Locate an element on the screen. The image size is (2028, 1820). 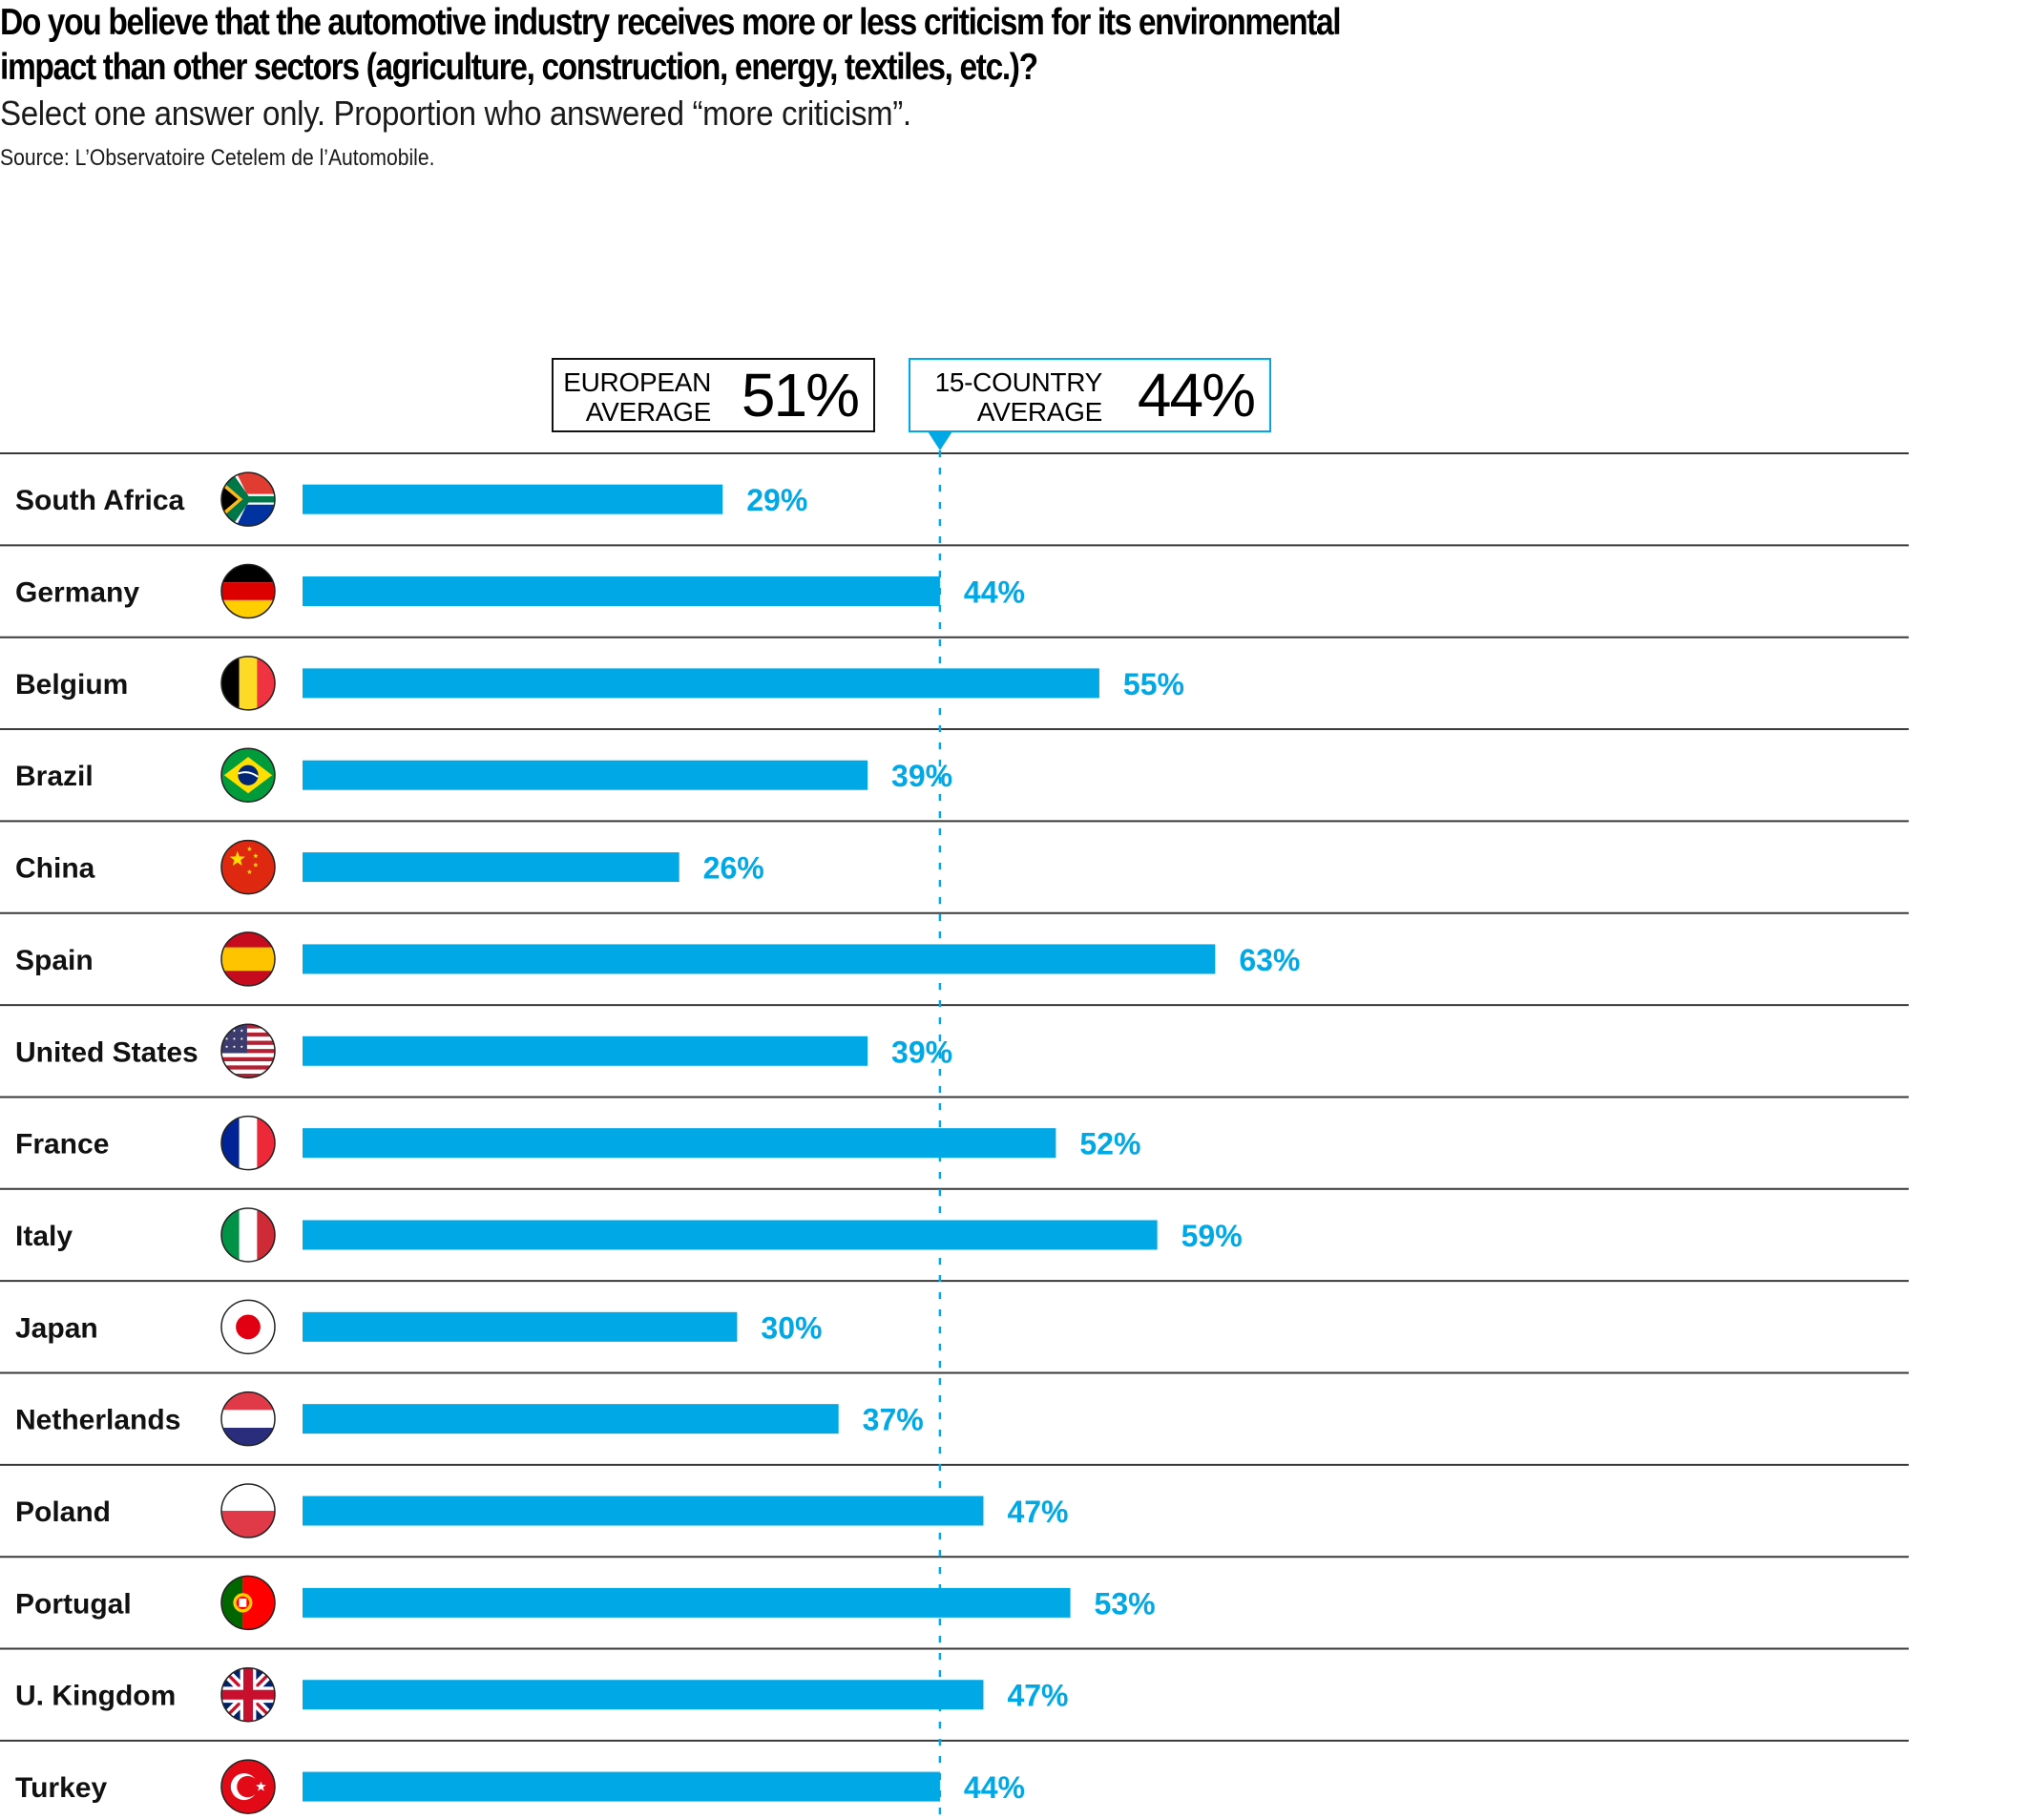
chart-row: Germany is located at coordinates (477, 591).